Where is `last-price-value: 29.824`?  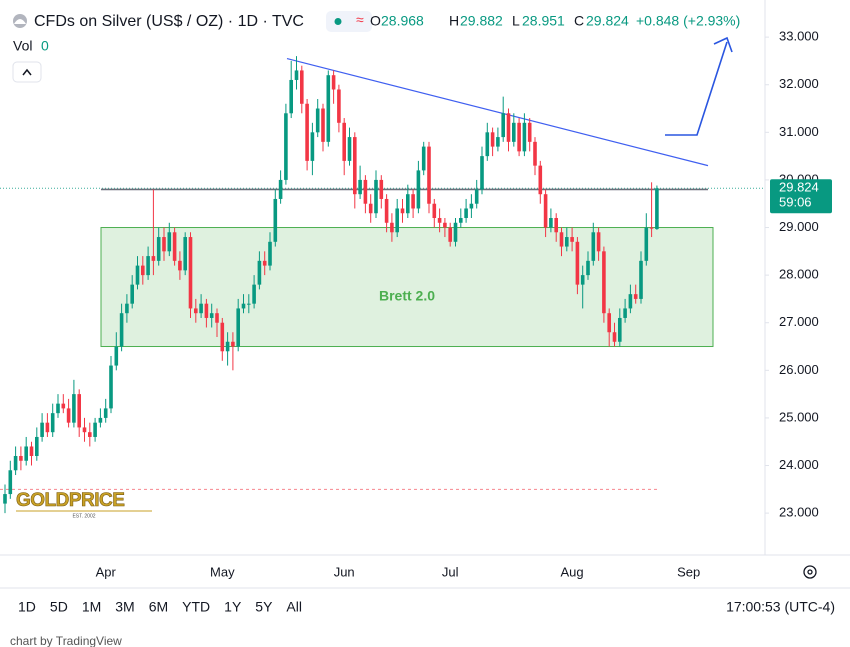 last-price-value: 29.824 is located at coordinates (799, 187).